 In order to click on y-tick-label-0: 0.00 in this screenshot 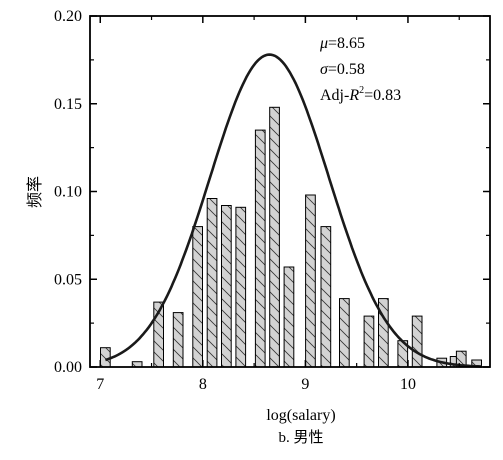, I will do `click(68, 367)`.